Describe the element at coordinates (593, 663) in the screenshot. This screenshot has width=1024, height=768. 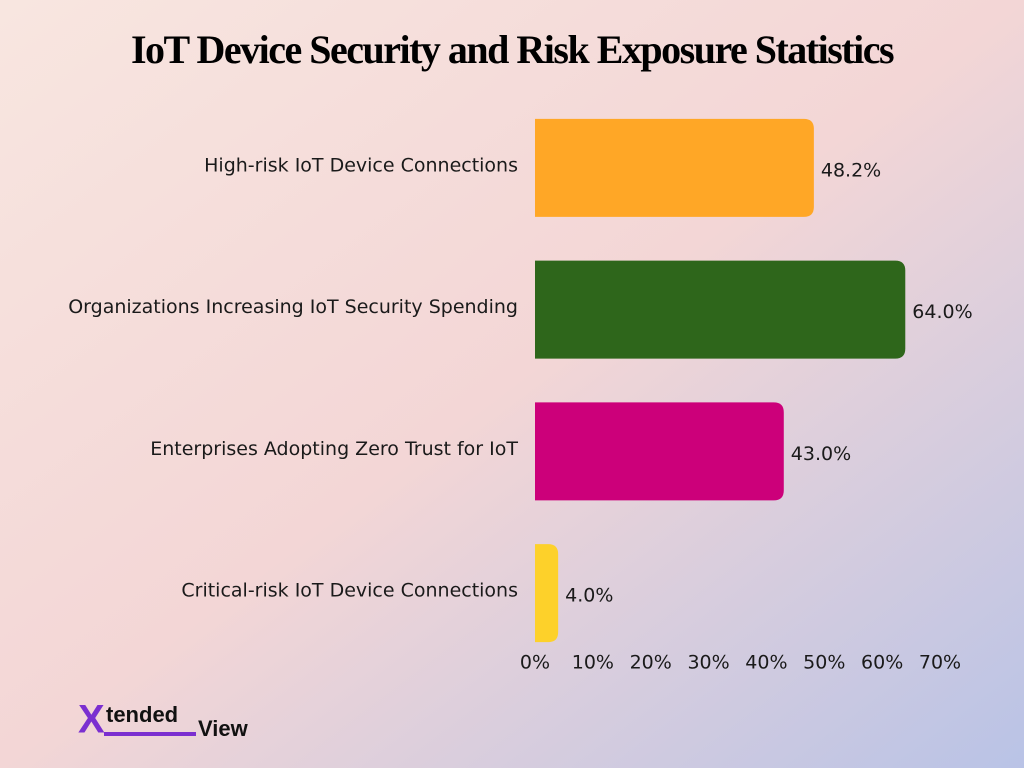
I see `x-tick-label: 10%` at that location.